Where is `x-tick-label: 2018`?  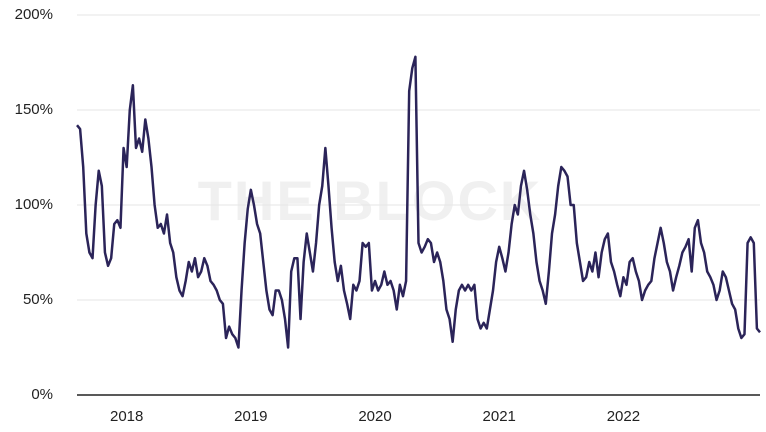 x-tick-label: 2018 is located at coordinates (126, 416).